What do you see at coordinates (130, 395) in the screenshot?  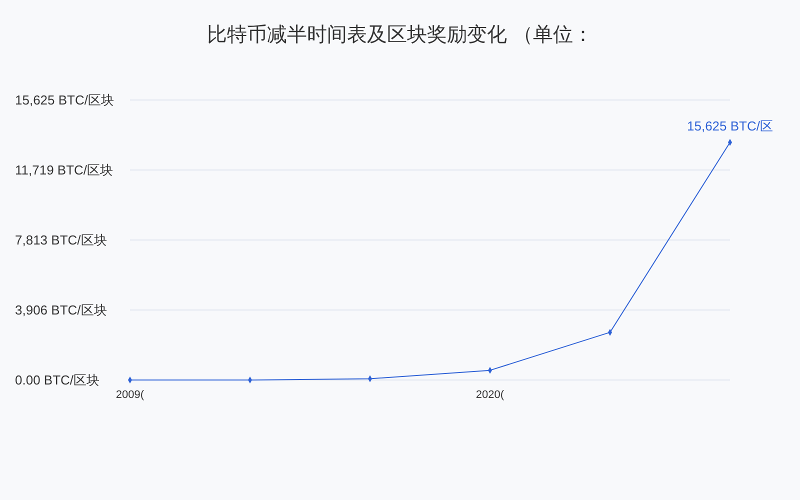 I see `x-tick-label: 2009(` at bounding box center [130, 395].